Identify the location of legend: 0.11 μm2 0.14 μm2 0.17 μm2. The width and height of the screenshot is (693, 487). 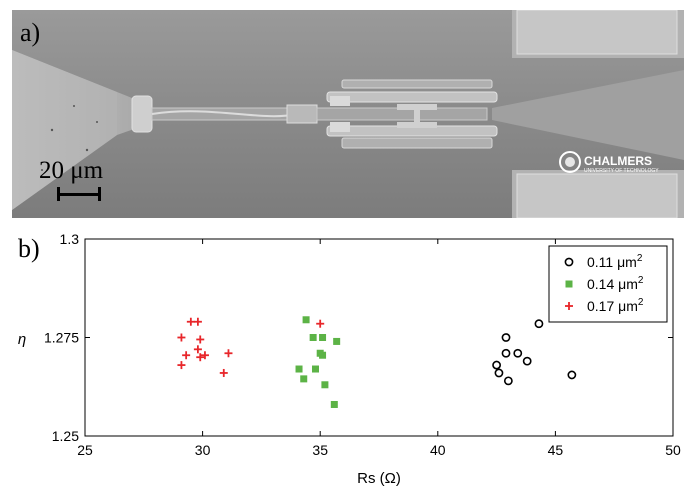
(608, 284).